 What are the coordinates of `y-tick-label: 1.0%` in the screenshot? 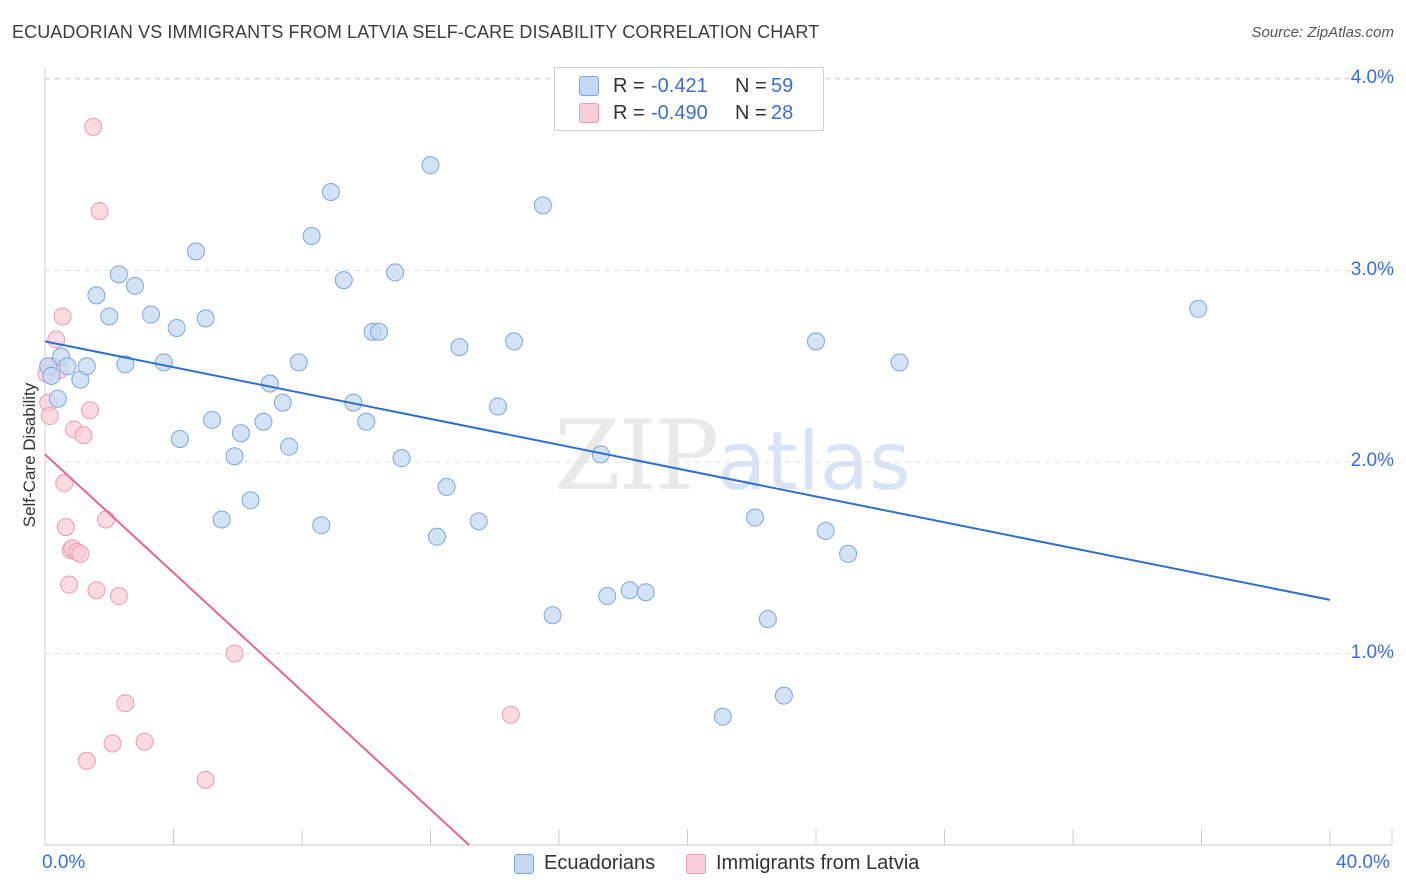 It's located at (1372, 652).